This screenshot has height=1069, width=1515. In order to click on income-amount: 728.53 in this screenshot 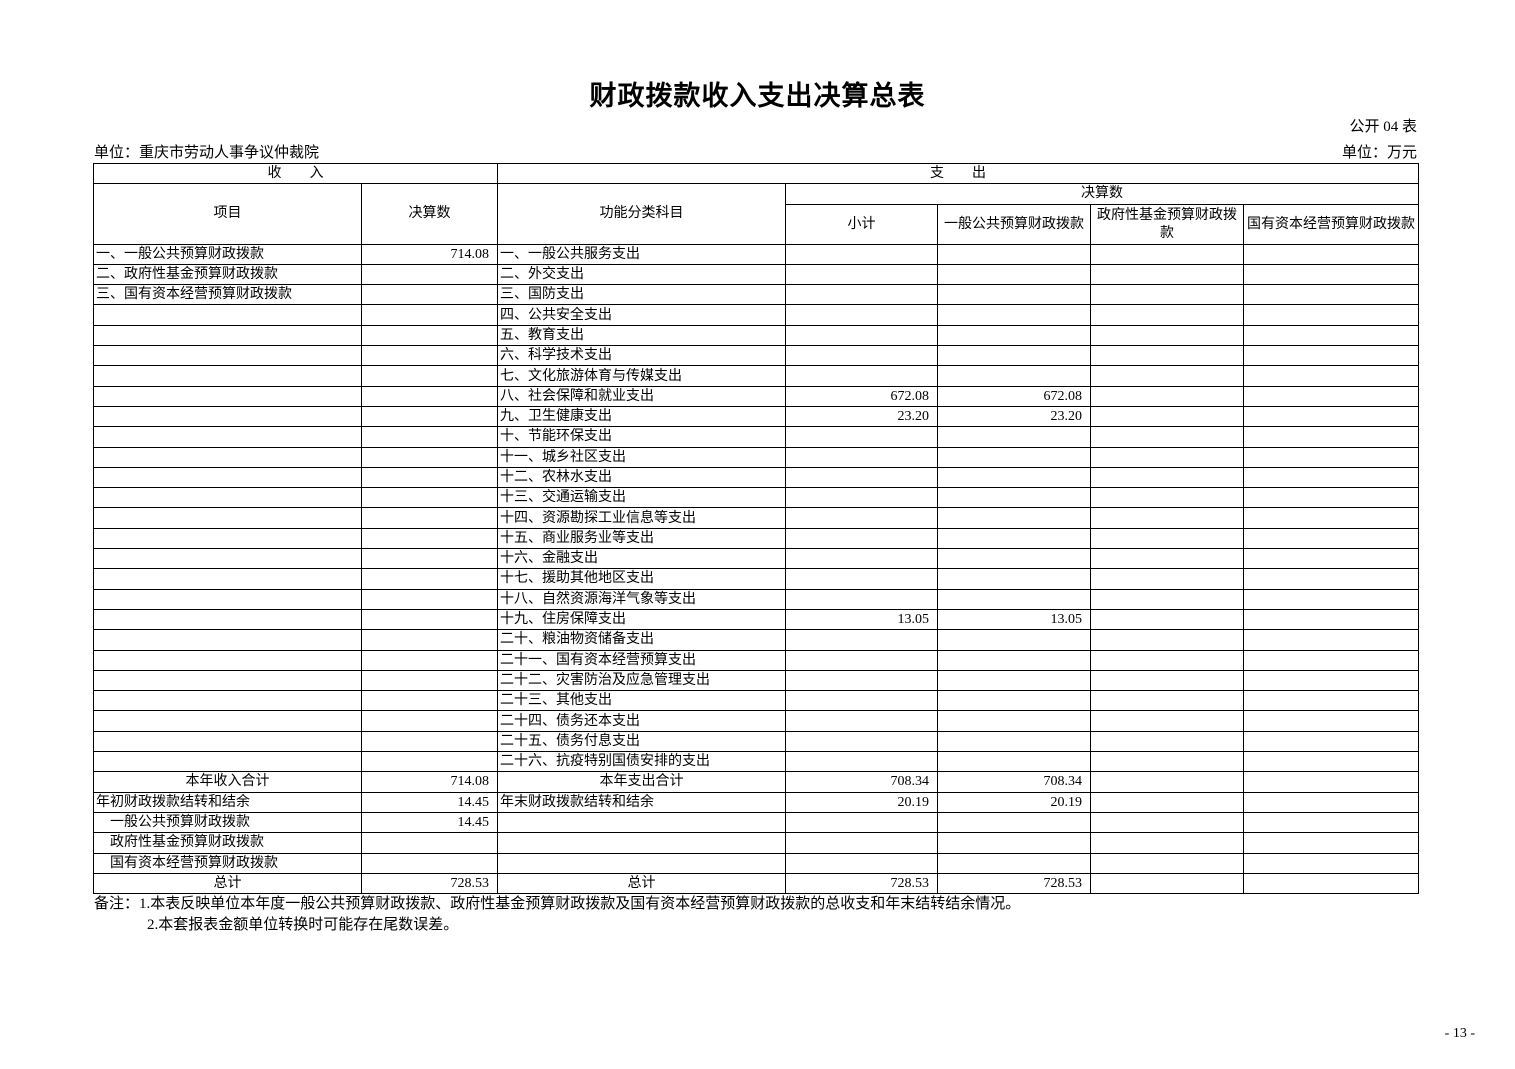, I will do `click(429, 883)`.